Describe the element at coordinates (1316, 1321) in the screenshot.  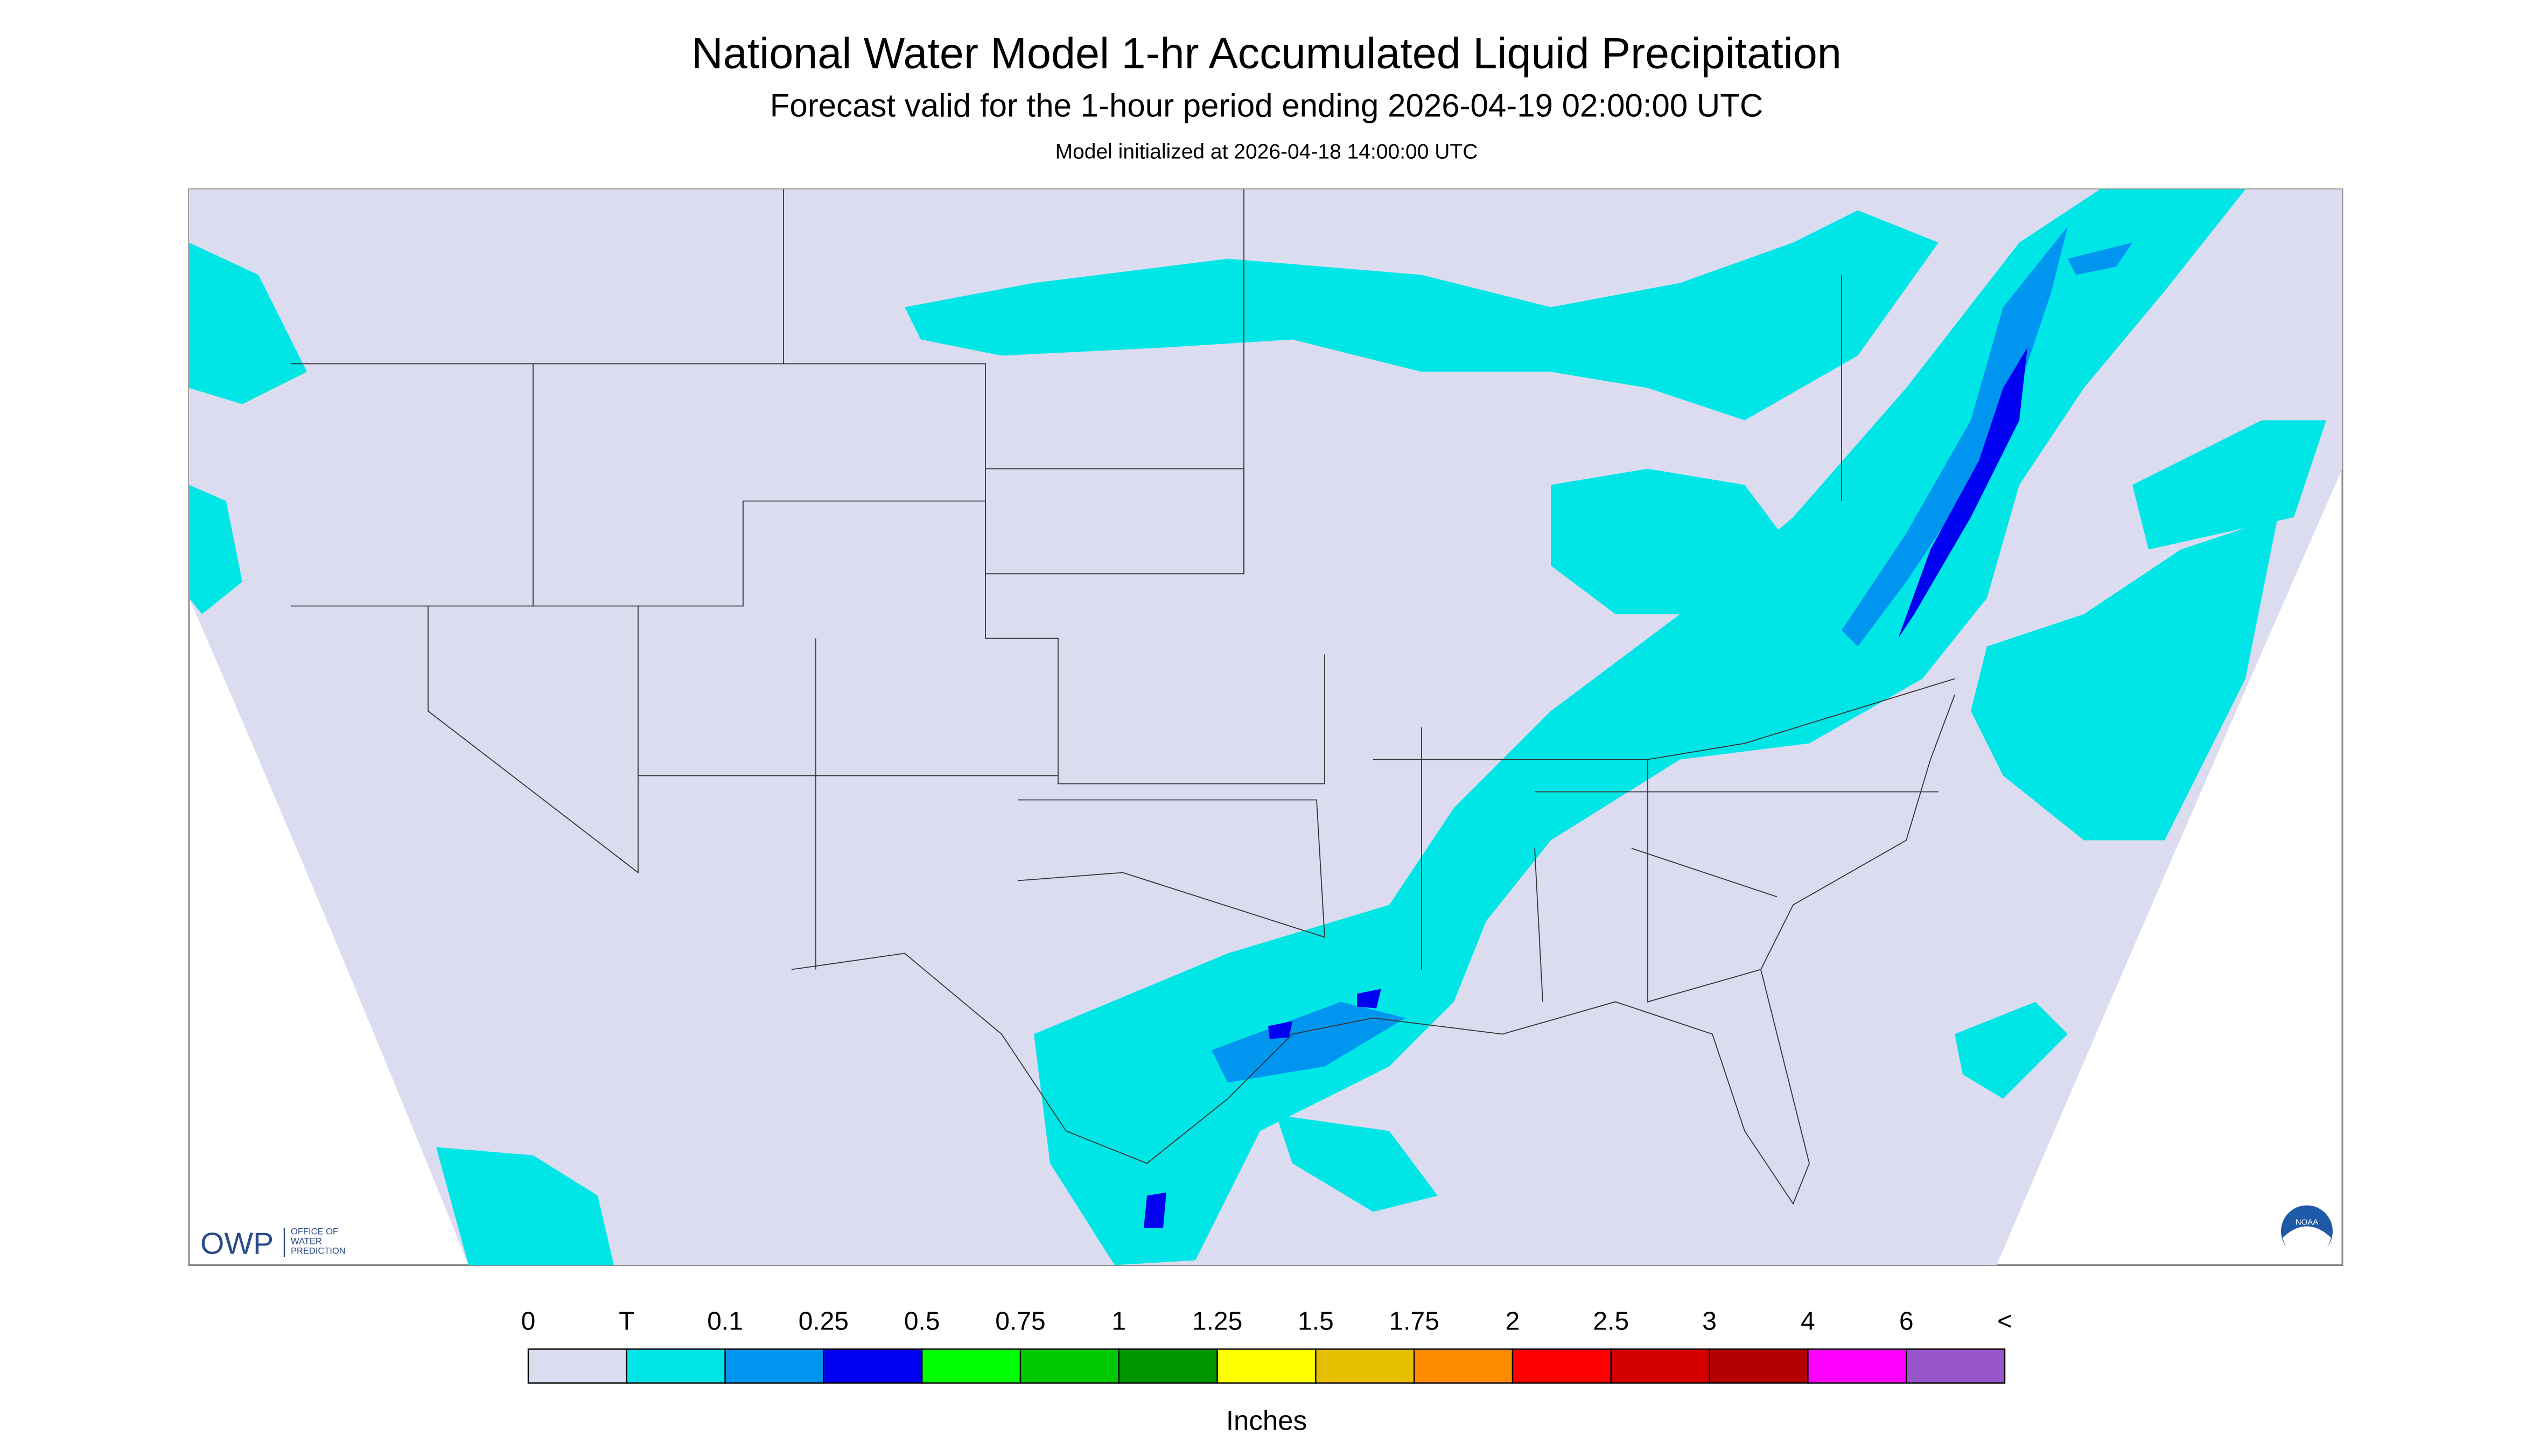
I see `legend-label: 1.5` at that location.